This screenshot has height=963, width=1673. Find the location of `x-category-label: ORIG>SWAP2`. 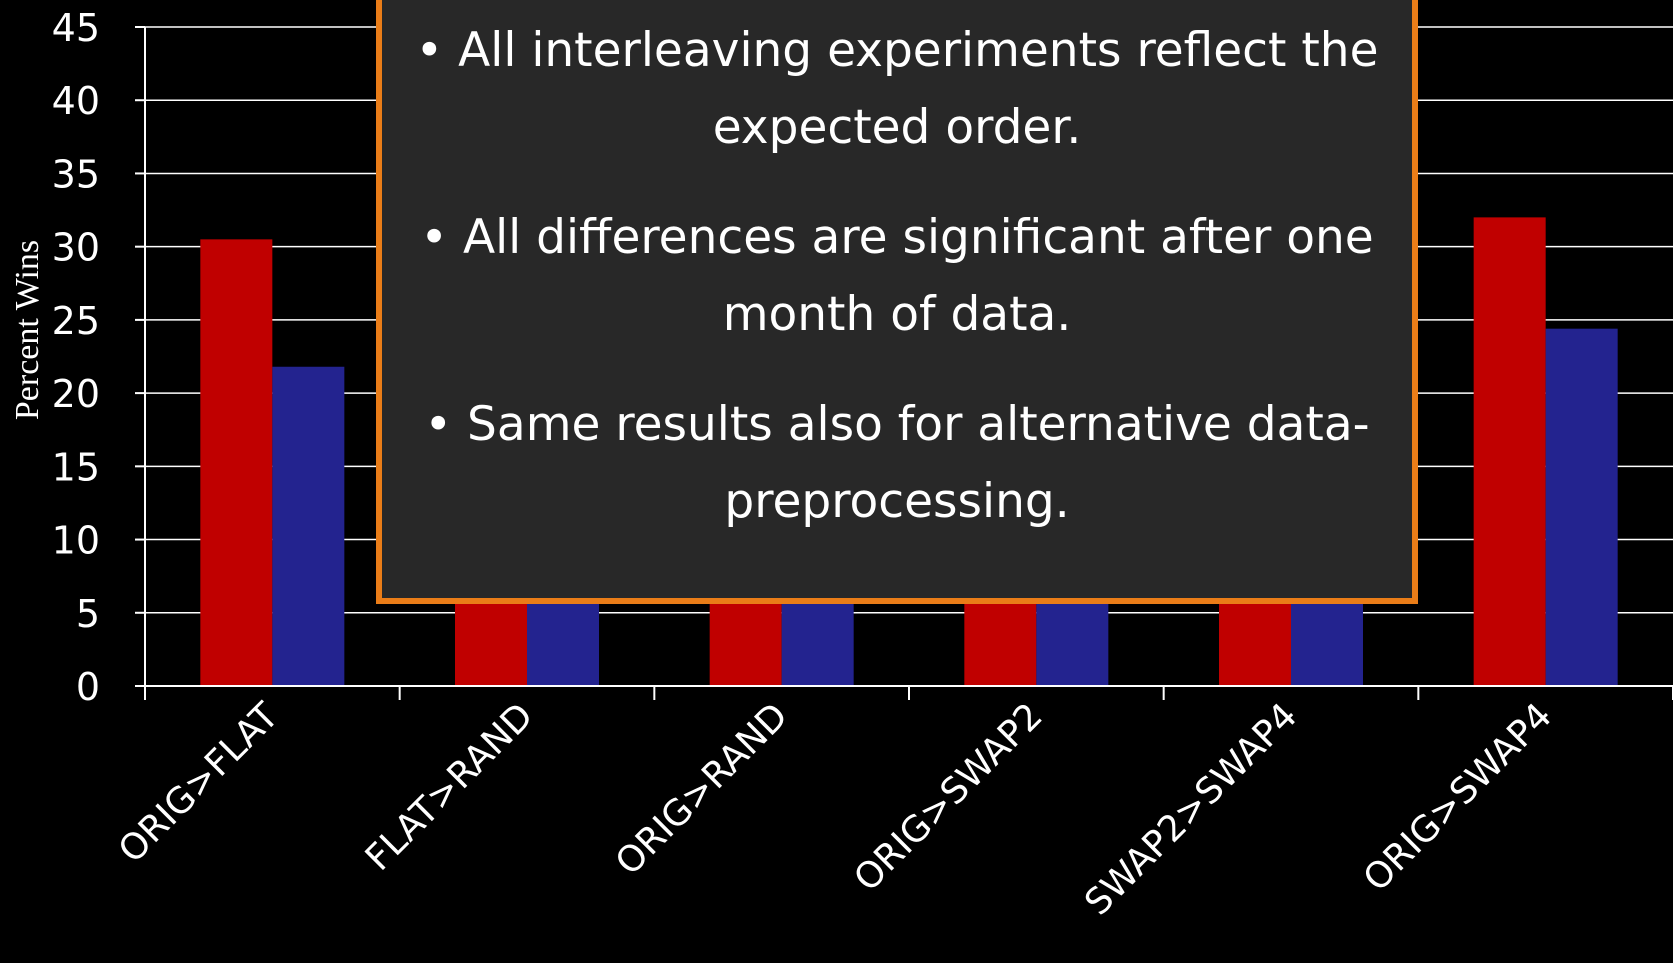

x-category-label: ORIG>SWAP2 is located at coordinates (949, 797).